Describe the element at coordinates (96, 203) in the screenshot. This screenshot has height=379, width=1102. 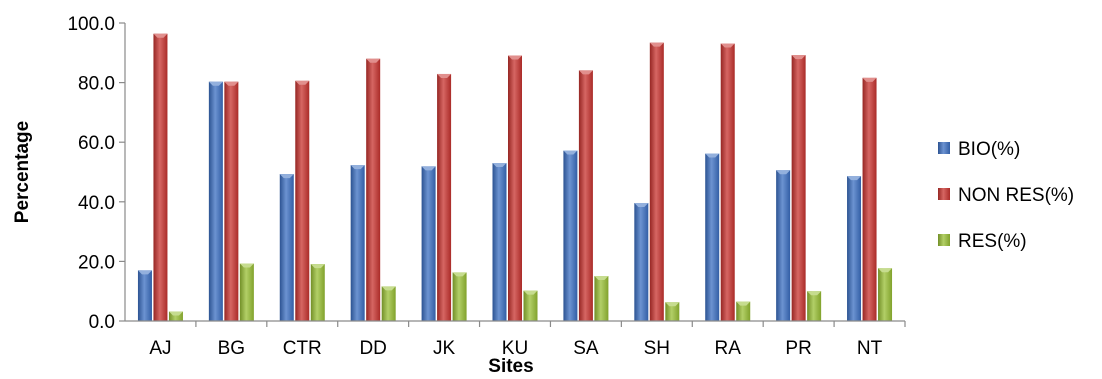
I see `y-tick-label: 40.0` at that location.